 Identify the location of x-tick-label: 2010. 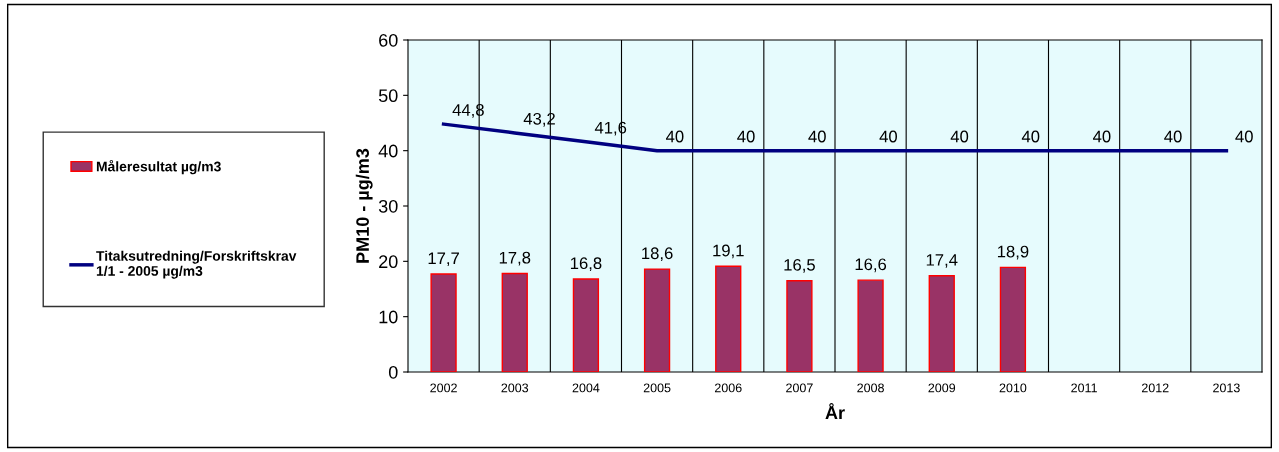
(1013, 388).